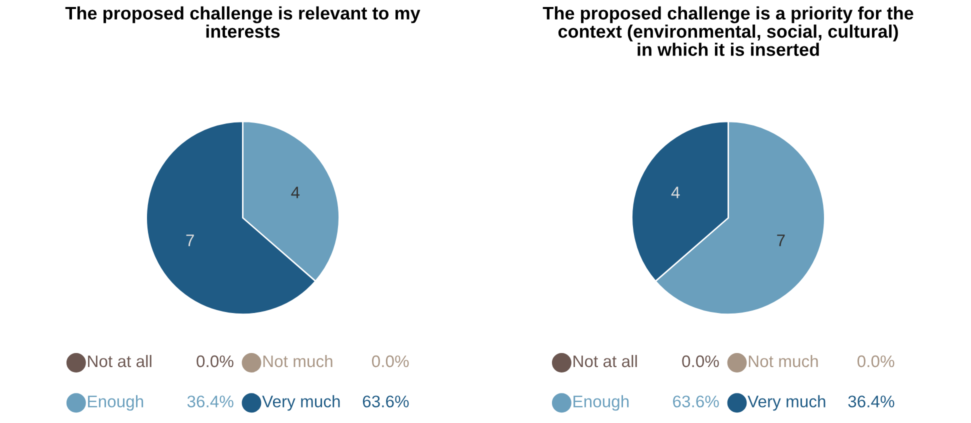 The height and width of the screenshot is (423, 971). Describe the element at coordinates (728, 31) in the screenshot. I see `chart-title: The proposed challenge is a priority for the context (environmental, social, cultural) in which it is inserted` at that location.